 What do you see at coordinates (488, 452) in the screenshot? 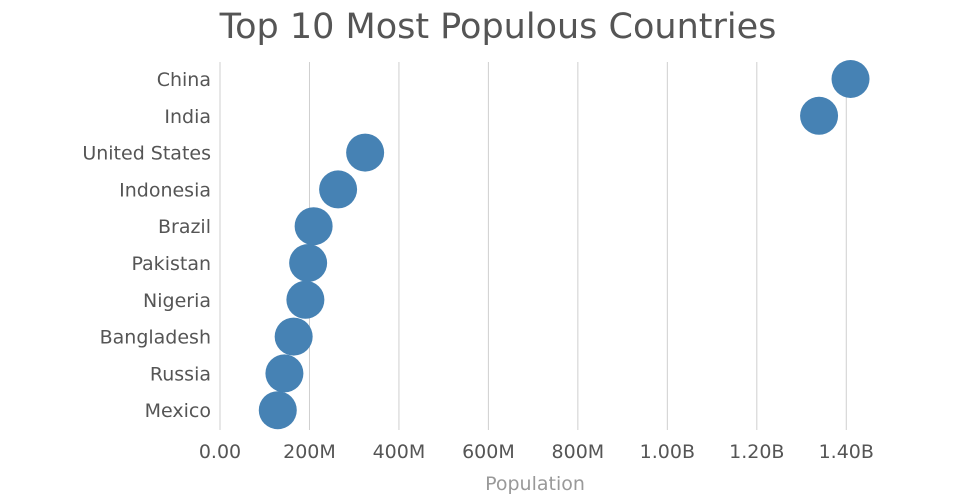
I see `x-tick-label: 600M` at bounding box center [488, 452].